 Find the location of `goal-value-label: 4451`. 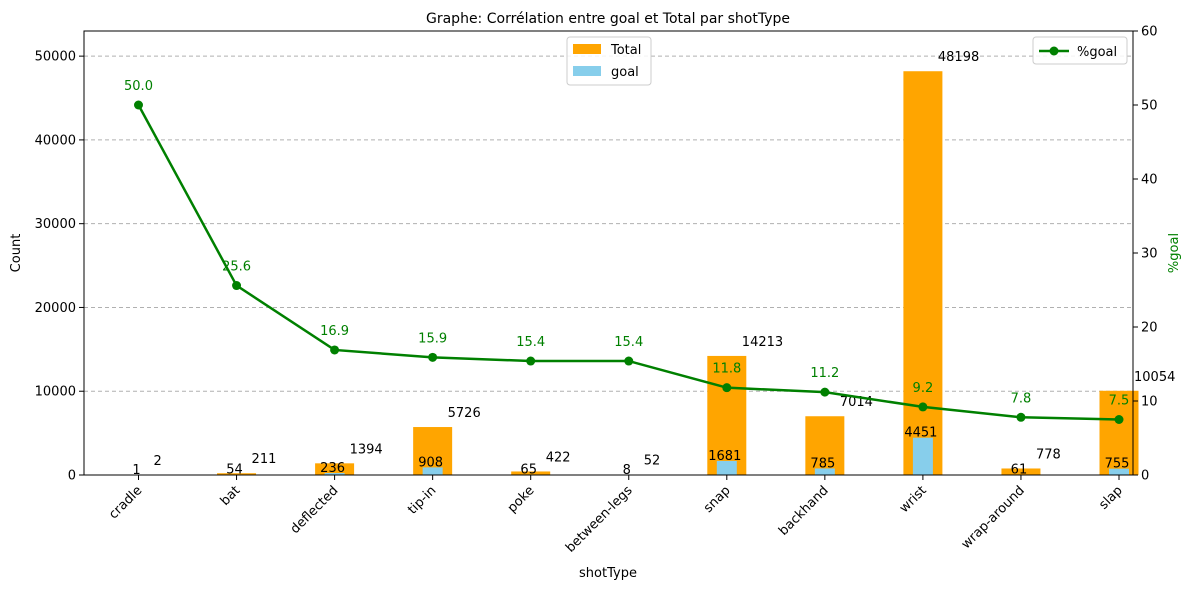

goal-value-label: 4451 is located at coordinates (920, 433).